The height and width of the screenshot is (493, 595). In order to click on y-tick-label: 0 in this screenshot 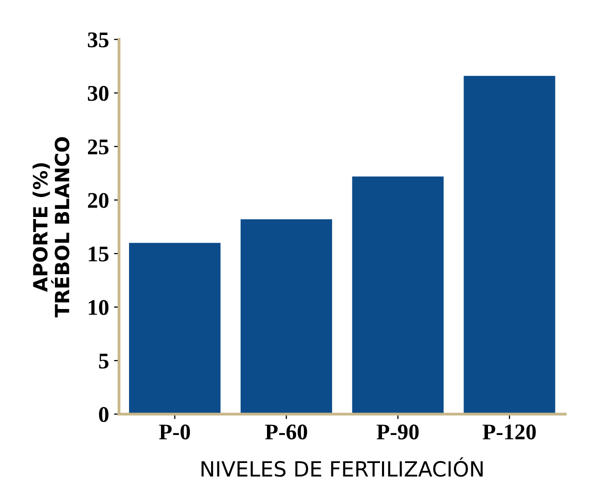, I will do `click(103, 414)`.